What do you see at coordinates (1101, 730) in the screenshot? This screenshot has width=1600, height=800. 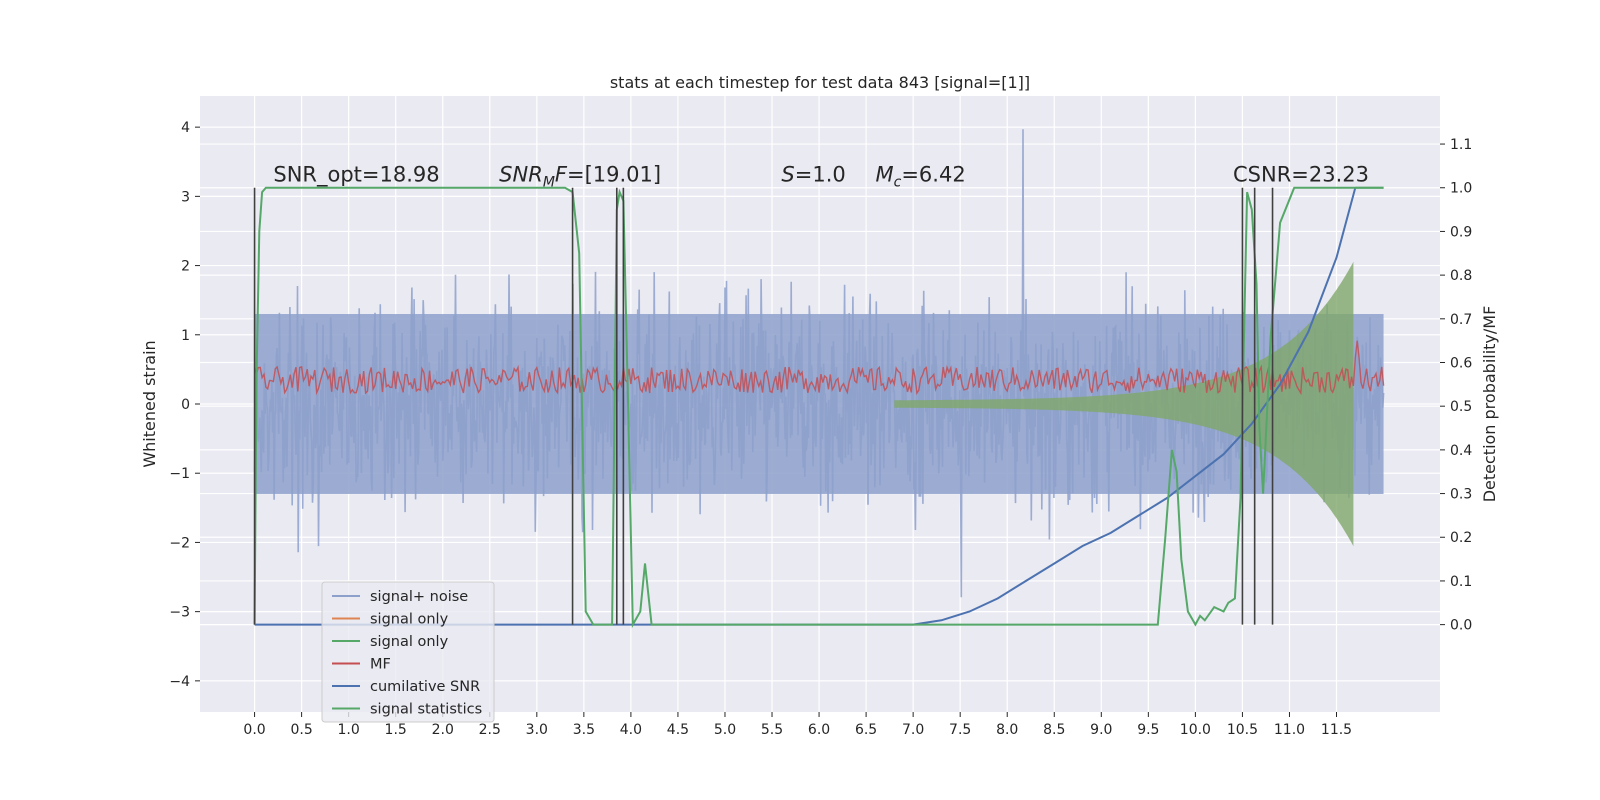 I see `x-tick-label: 9.0` at bounding box center [1101, 730].